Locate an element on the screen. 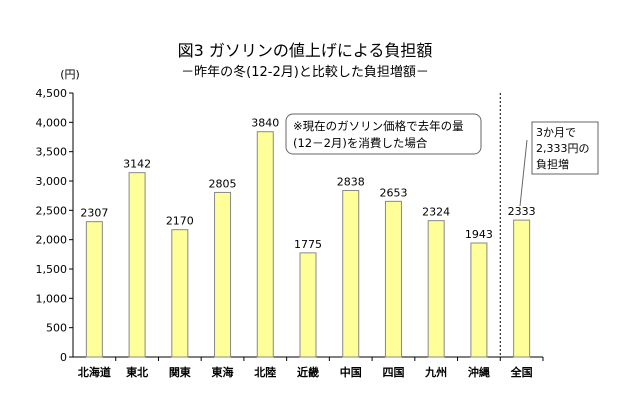  callout-annotation: 3か月で 2,333円の 負担増 is located at coordinates (559, 164).